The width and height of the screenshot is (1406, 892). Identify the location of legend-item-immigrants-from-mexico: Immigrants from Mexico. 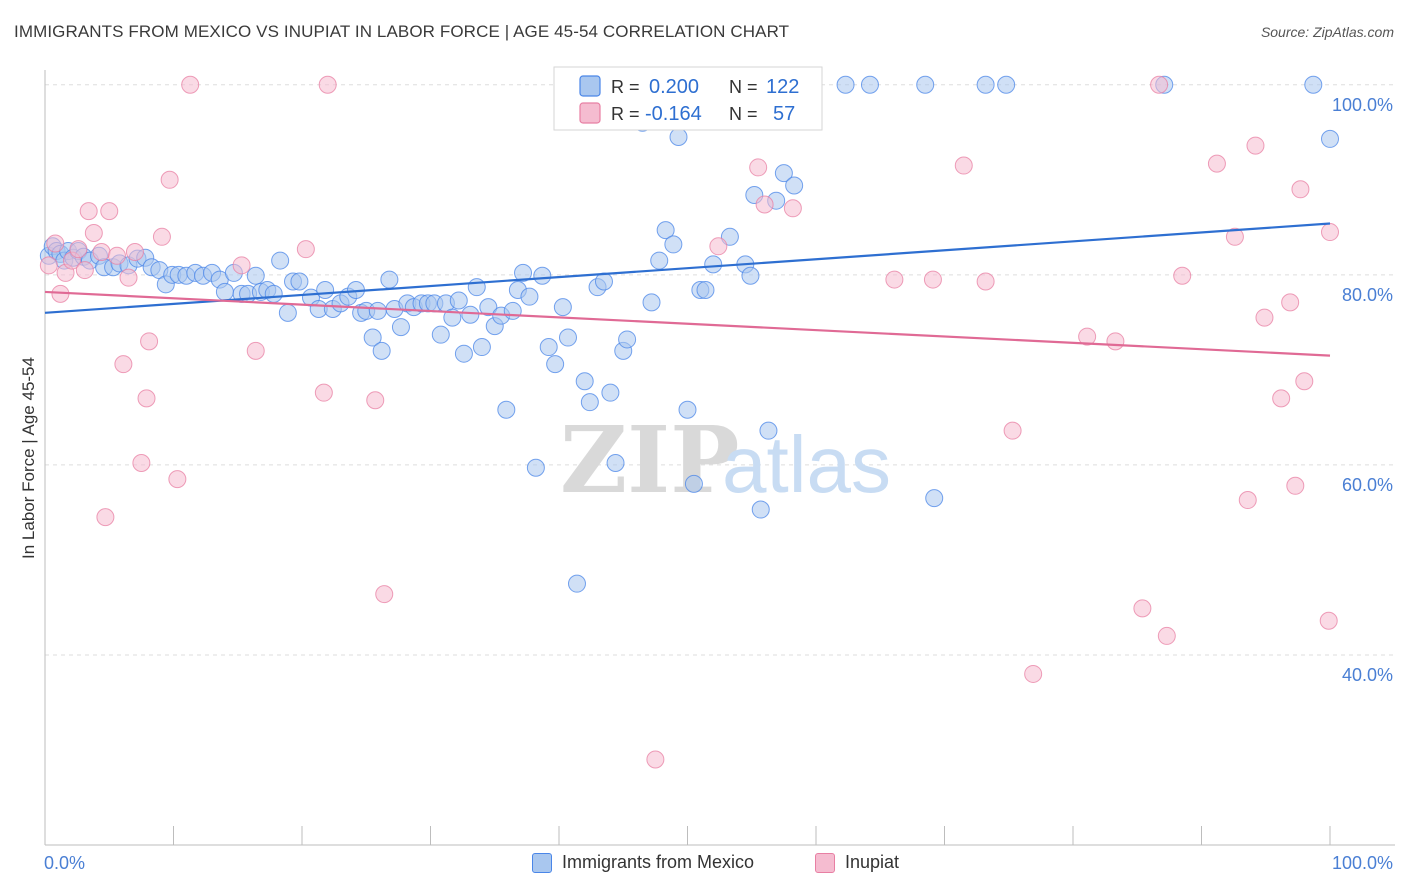
(643, 862).